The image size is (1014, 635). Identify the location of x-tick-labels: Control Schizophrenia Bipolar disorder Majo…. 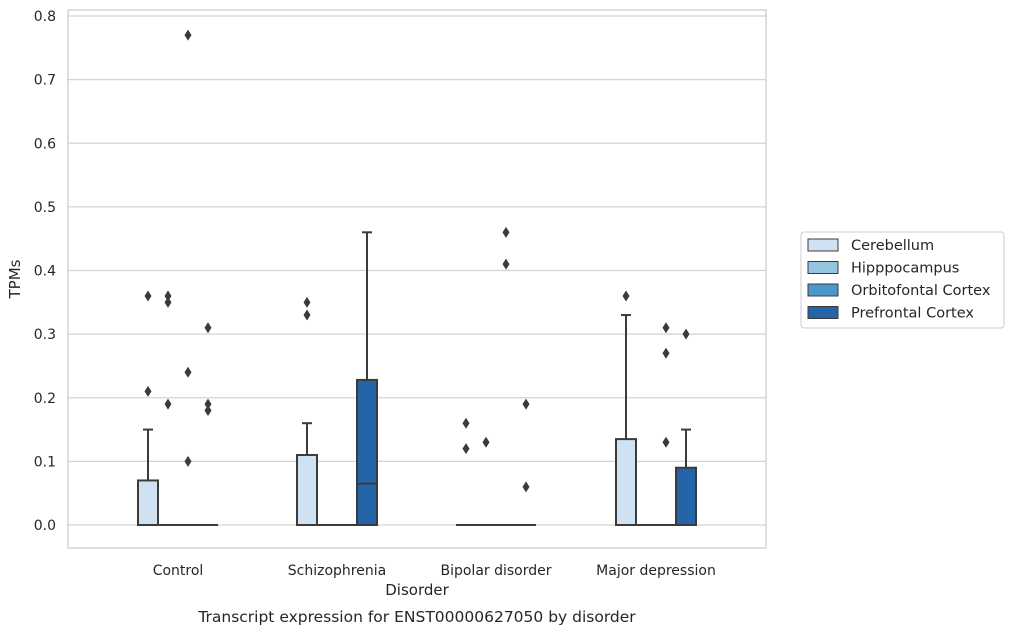
(434, 571).